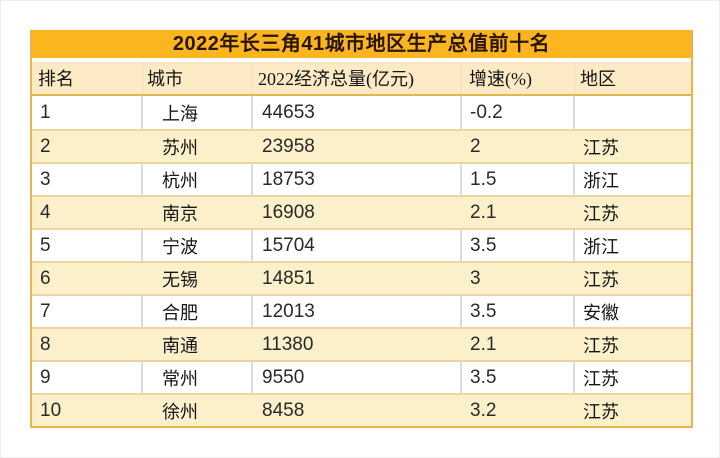 This screenshot has width=720, height=458. Describe the element at coordinates (45, 212) in the screenshot. I see `rank-cell: 4` at that location.